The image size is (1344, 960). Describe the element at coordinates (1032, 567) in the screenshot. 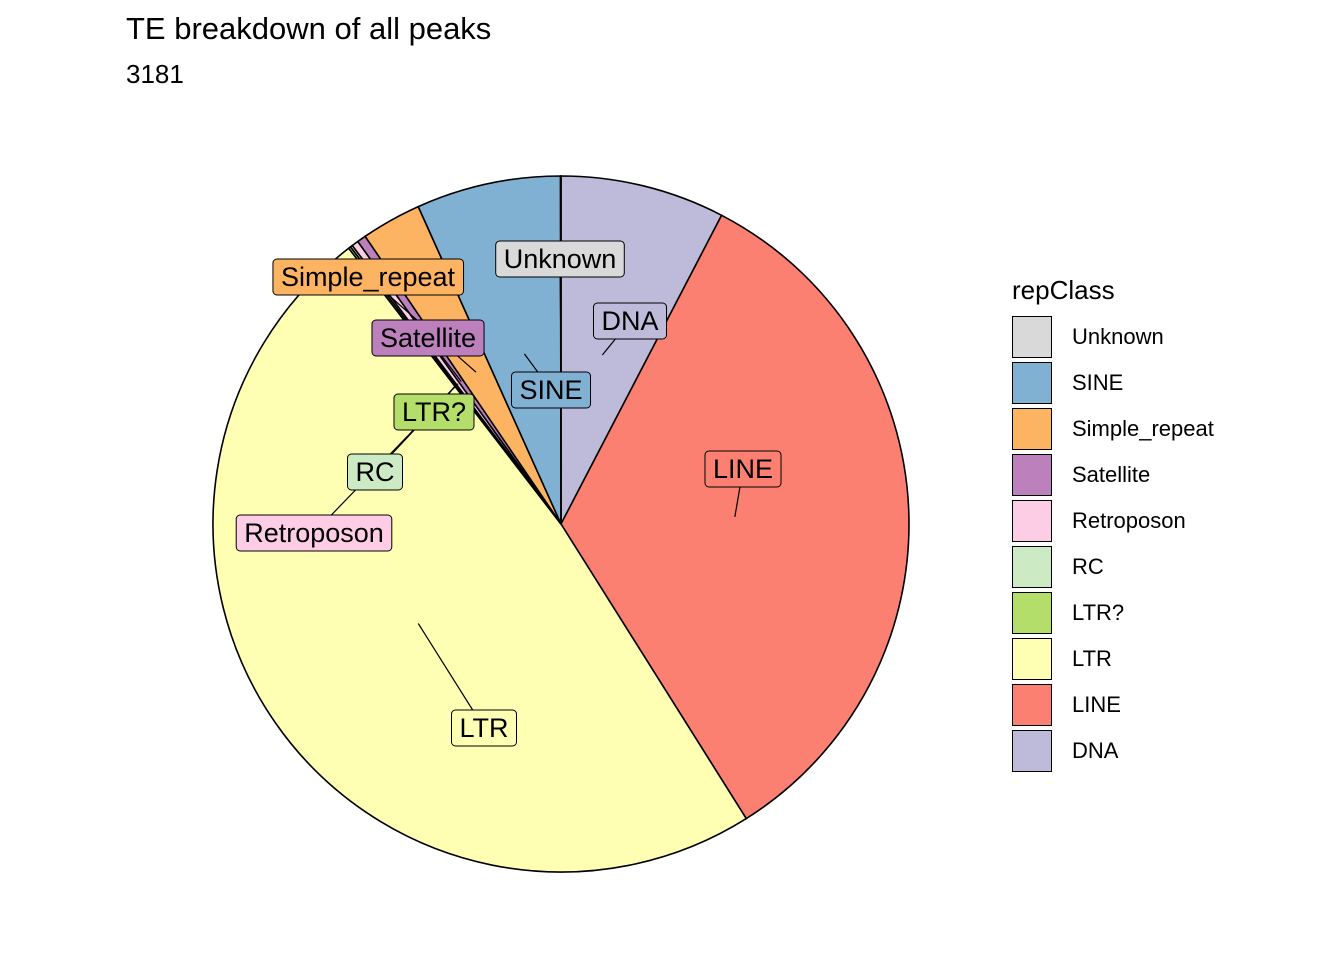

I see `legend-key-rc` at that location.